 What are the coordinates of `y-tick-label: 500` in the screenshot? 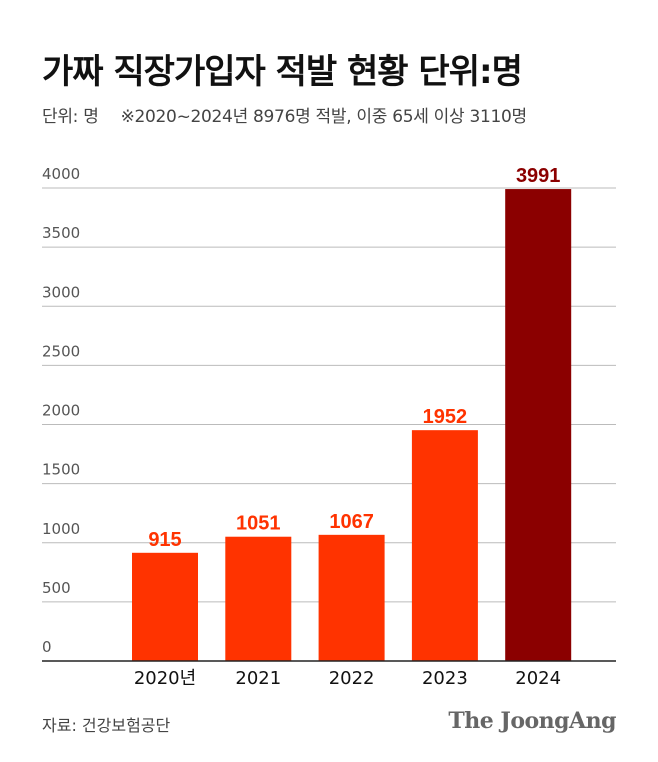 It's located at (56, 588).